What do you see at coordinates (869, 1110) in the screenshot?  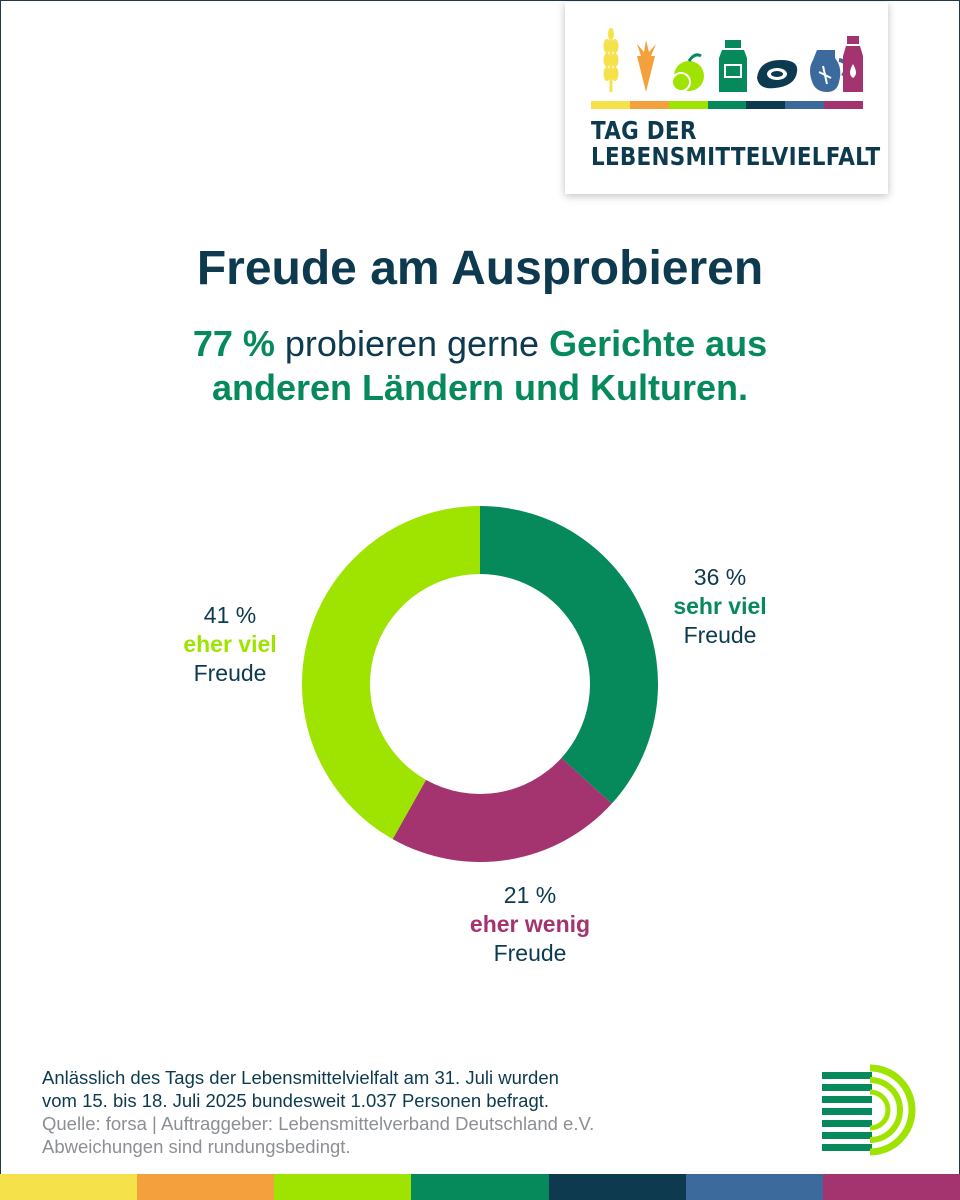 I see `association-logo-icon` at bounding box center [869, 1110].